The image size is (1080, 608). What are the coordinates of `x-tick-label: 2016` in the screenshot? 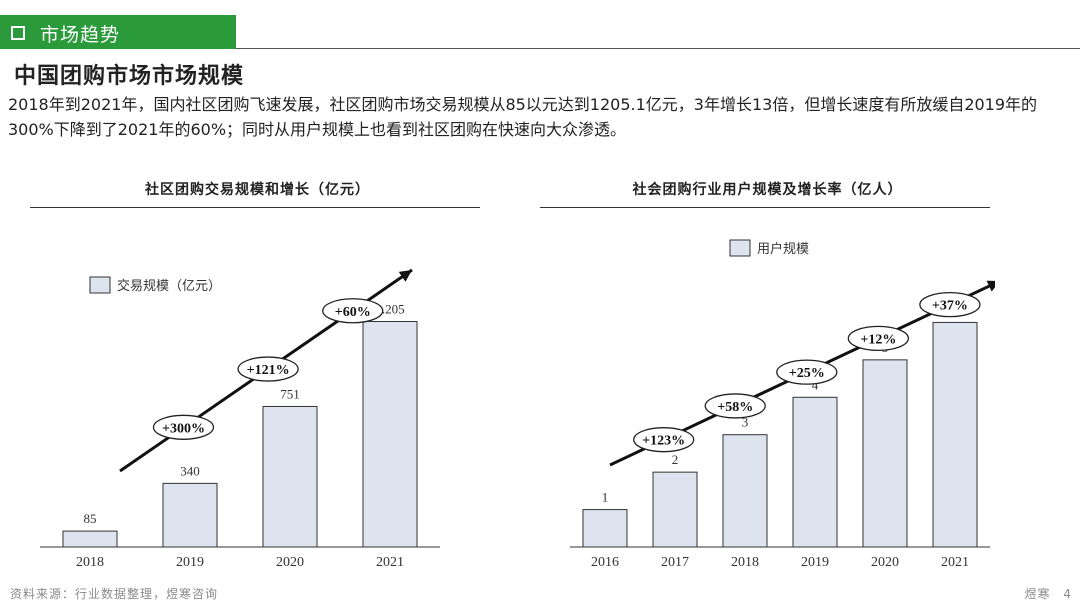 It's located at (605, 562).